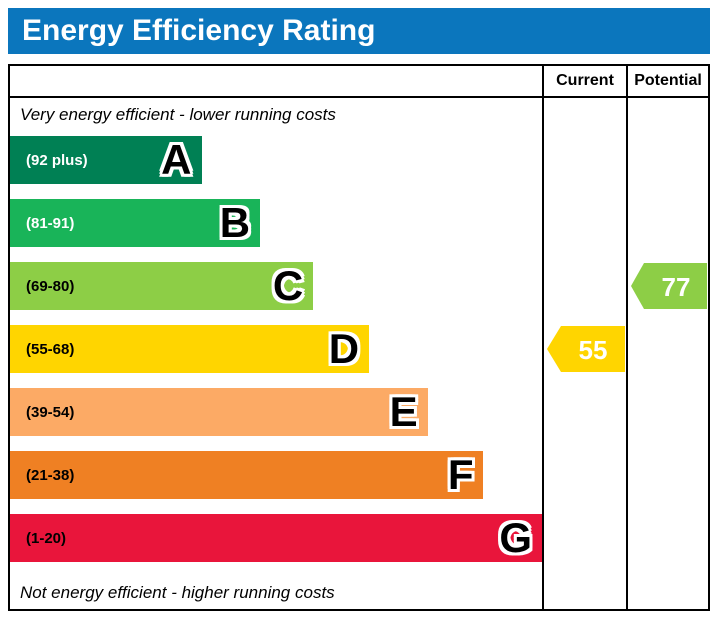 This screenshot has width=718, height=619. What do you see at coordinates (276, 538) in the screenshot?
I see `band-row-g: (1-20) G` at bounding box center [276, 538].